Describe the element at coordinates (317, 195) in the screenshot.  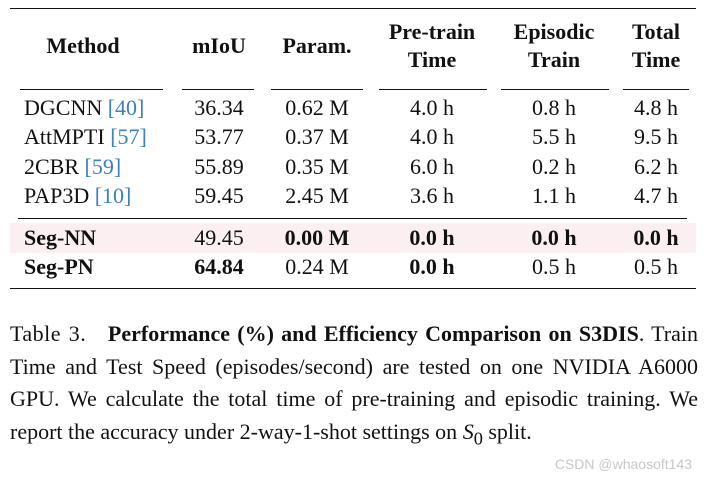
I see `param-value: 2.45 M` at that location.